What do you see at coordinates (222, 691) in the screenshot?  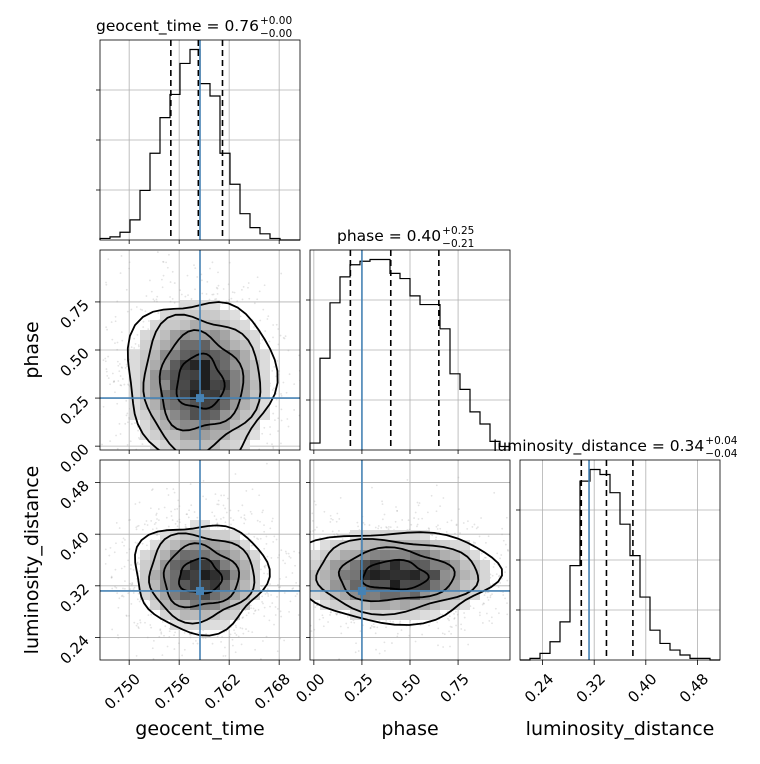 I see `x-tick-label-geocent_time: 0.762` at bounding box center [222, 691].